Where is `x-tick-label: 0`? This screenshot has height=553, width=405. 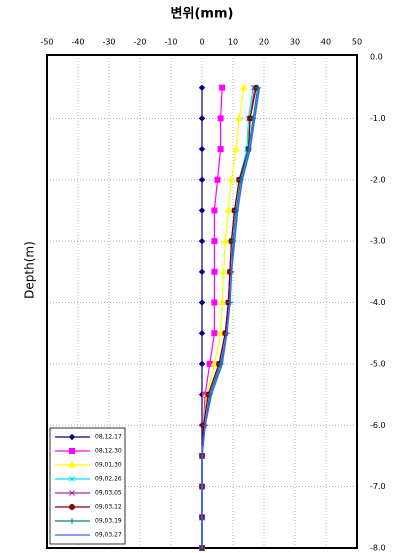
x-tick-label: 0 is located at coordinates (201, 42).